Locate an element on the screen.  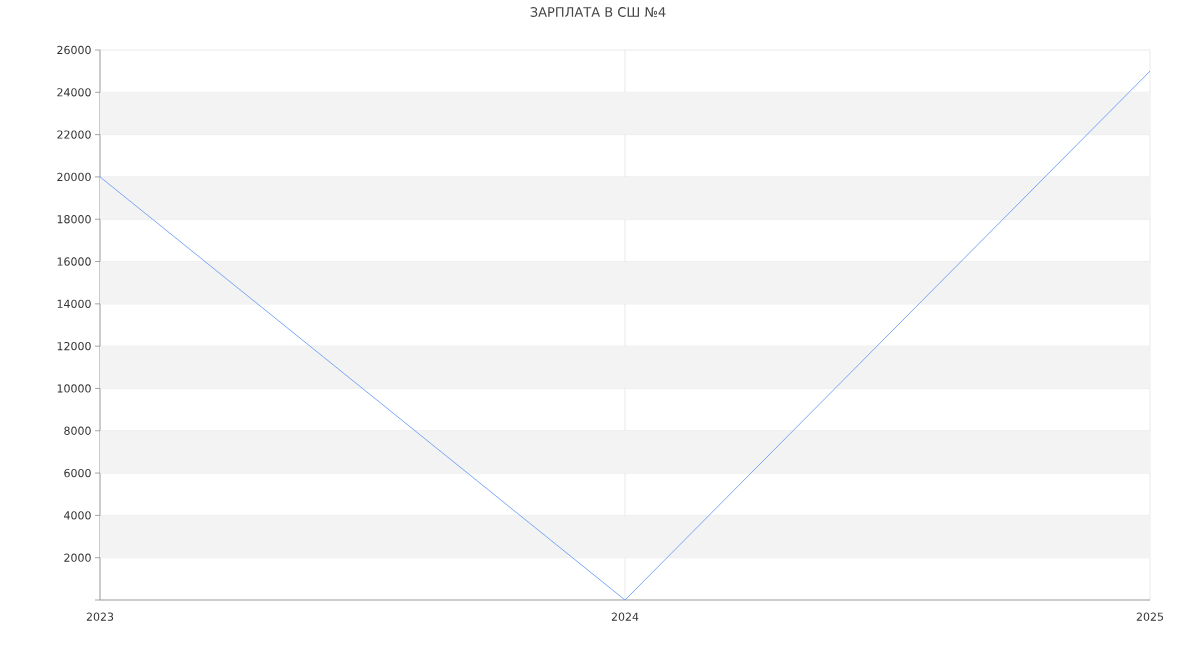
x-tick-label: 2024 is located at coordinates (625, 616).